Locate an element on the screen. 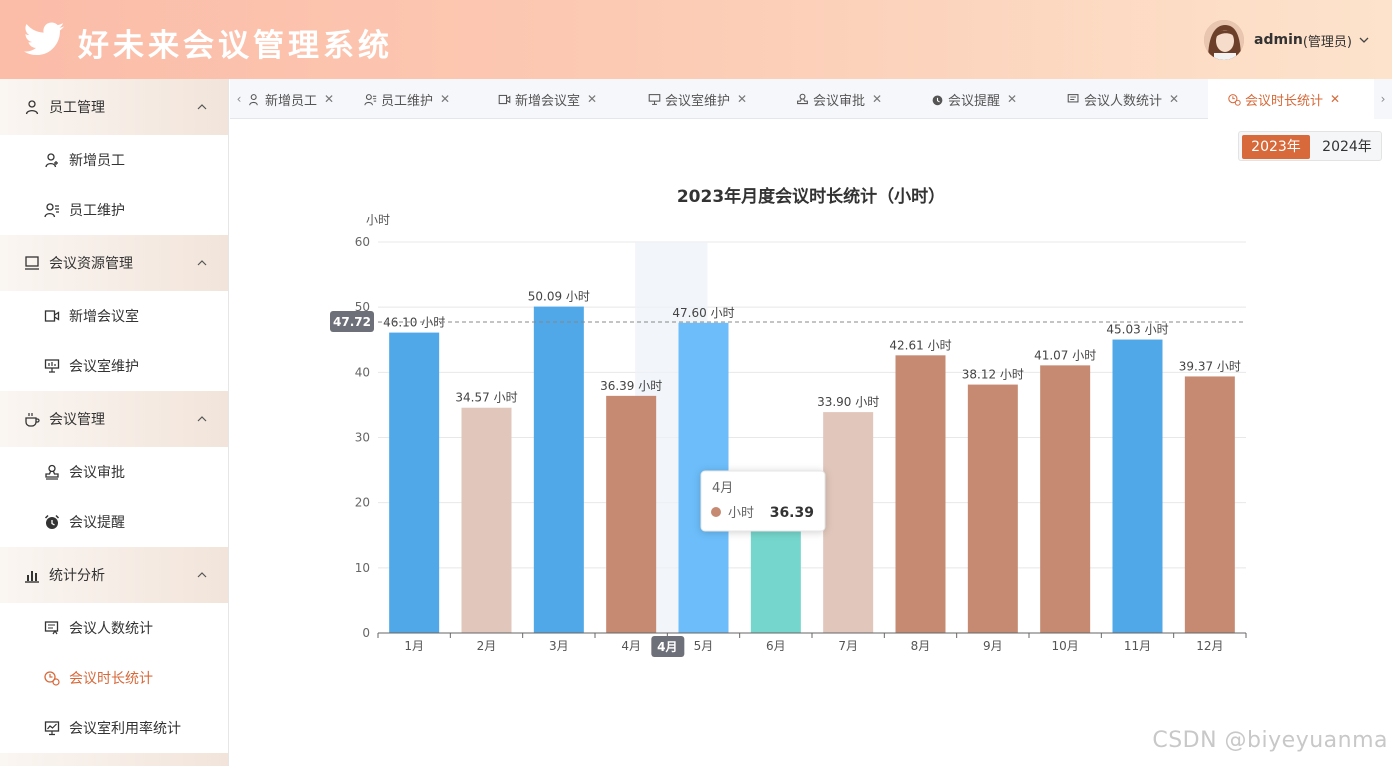 The width and height of the screenshot is (1392, 766). tab-label: 新增会议室 is located at coordinates (548, 101).